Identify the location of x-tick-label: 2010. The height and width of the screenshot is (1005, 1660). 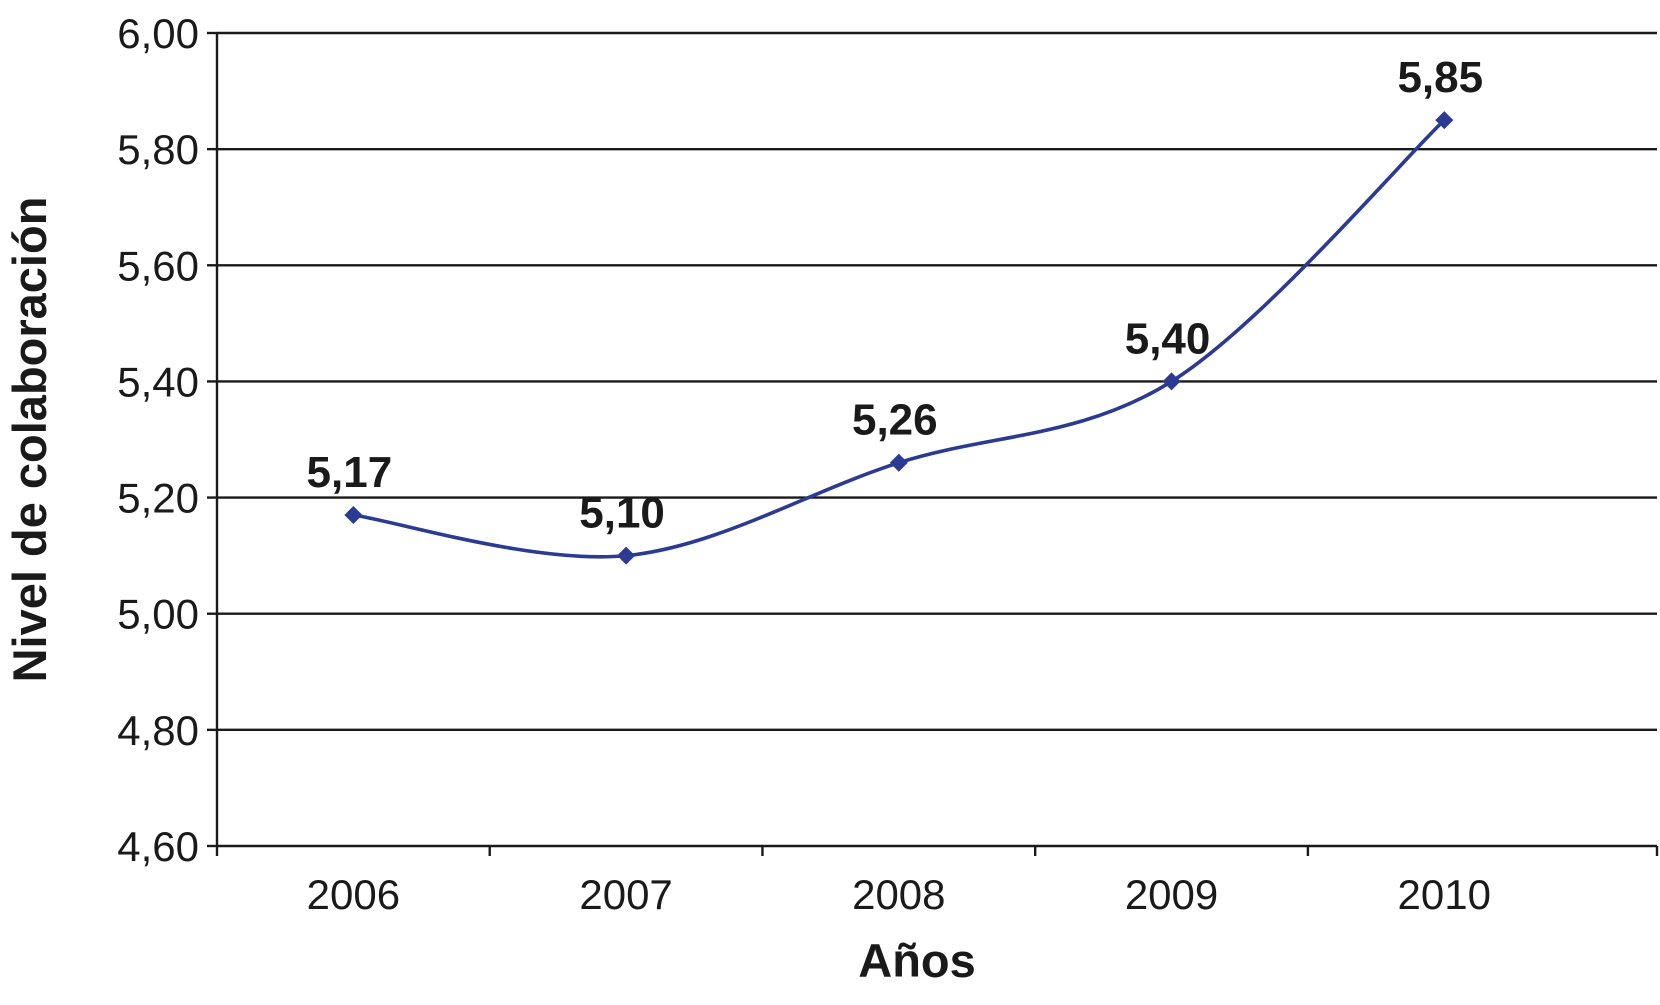
(1444, 894).